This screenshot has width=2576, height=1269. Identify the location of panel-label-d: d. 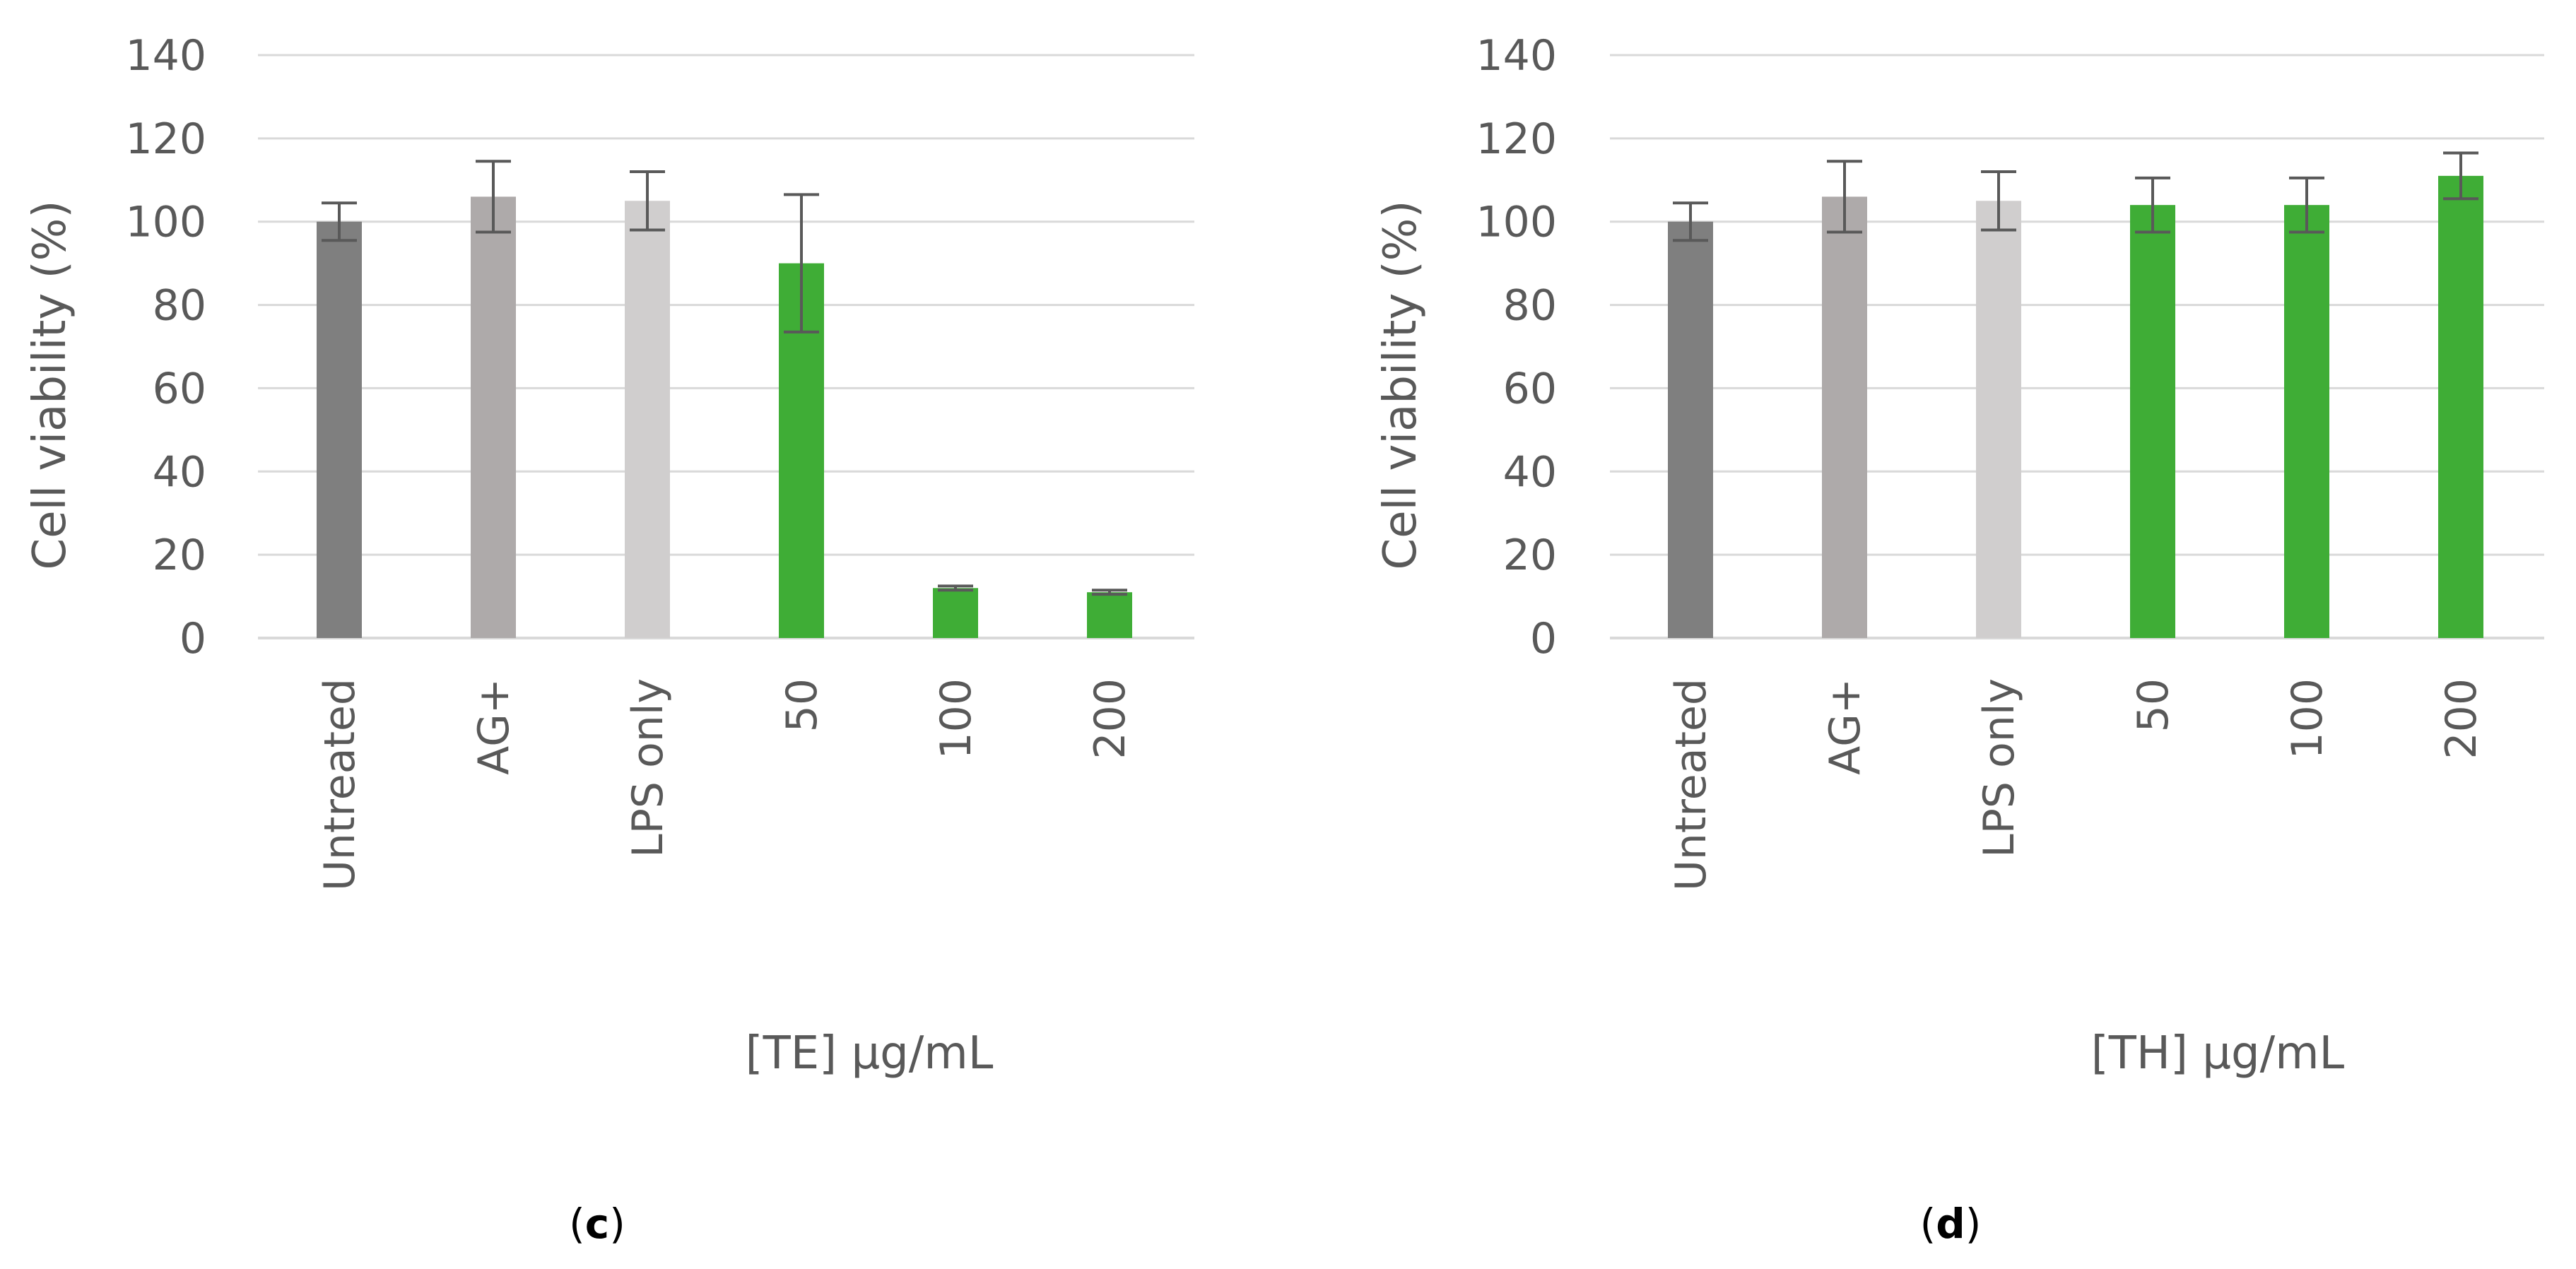
(1950, 1224).